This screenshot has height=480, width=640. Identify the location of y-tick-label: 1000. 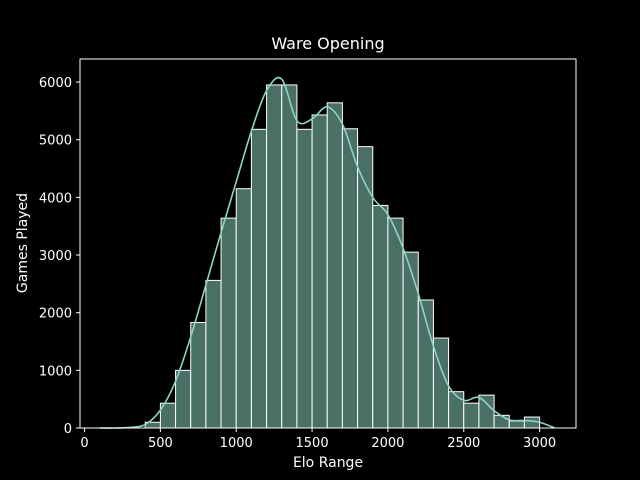
(55, 371).